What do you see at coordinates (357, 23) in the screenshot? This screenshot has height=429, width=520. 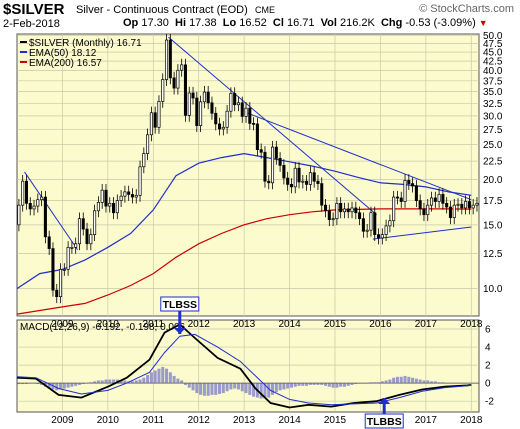 I see `vol-value: 216.2K` at bounding box center [357, 23].